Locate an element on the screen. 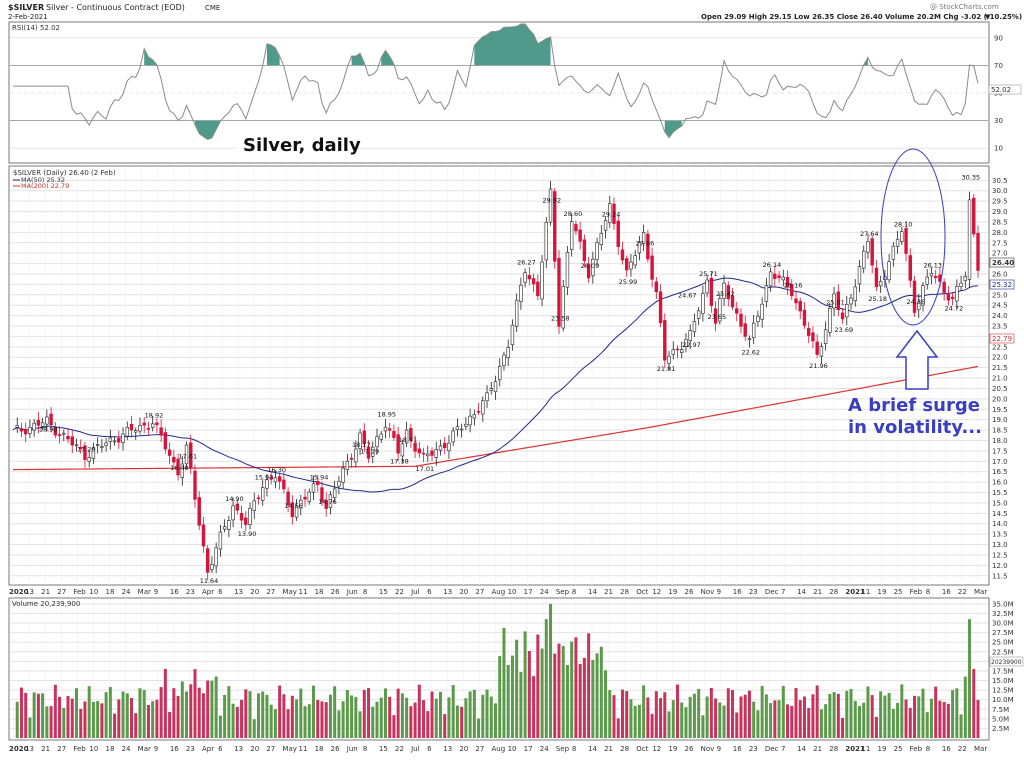 The image size is (1024, 761). ma200-value: 22.79 is located at coordinates (1002, 339).